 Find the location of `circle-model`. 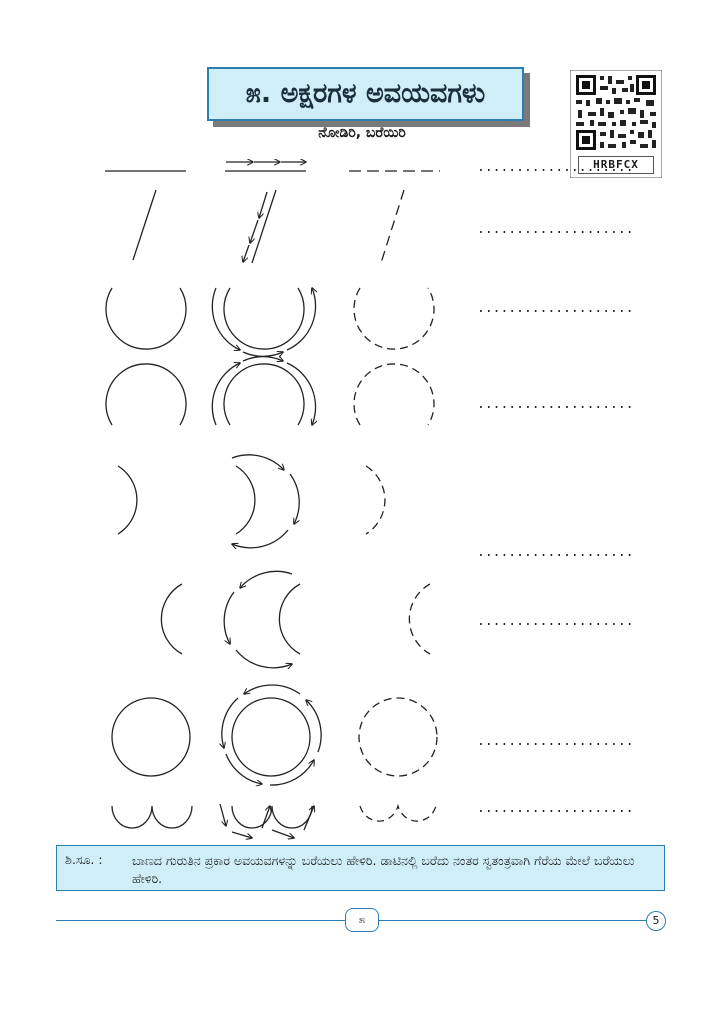

circle-model is located at coordinates (151, 737).